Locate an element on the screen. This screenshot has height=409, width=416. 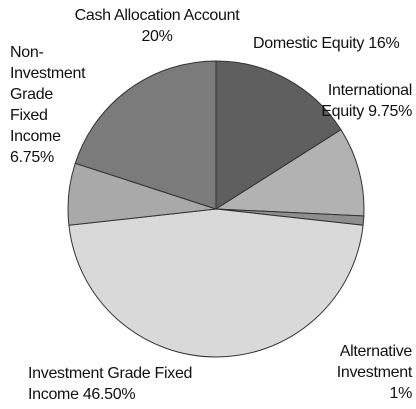
category-label: Non-Investment Grade Fixed Income is located at coordinates (48, 94).